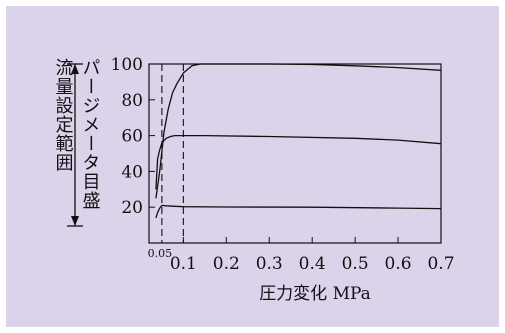  What do you see at coordinates (63, 115) in the screenshot?
I see `y-axis-title-line-1: 流量設定範囲` at bounding box center [63, 115].